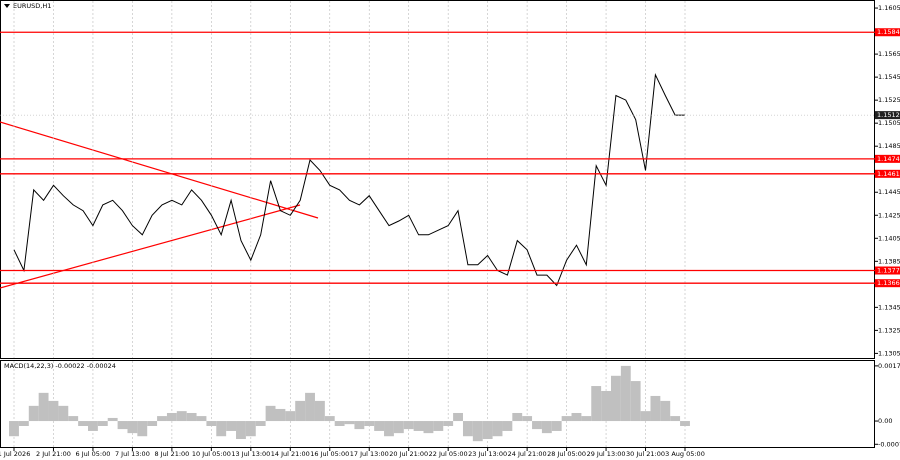 This screenshot has width=900, height=460. I want to click on current-price-box, so click(887, 115).